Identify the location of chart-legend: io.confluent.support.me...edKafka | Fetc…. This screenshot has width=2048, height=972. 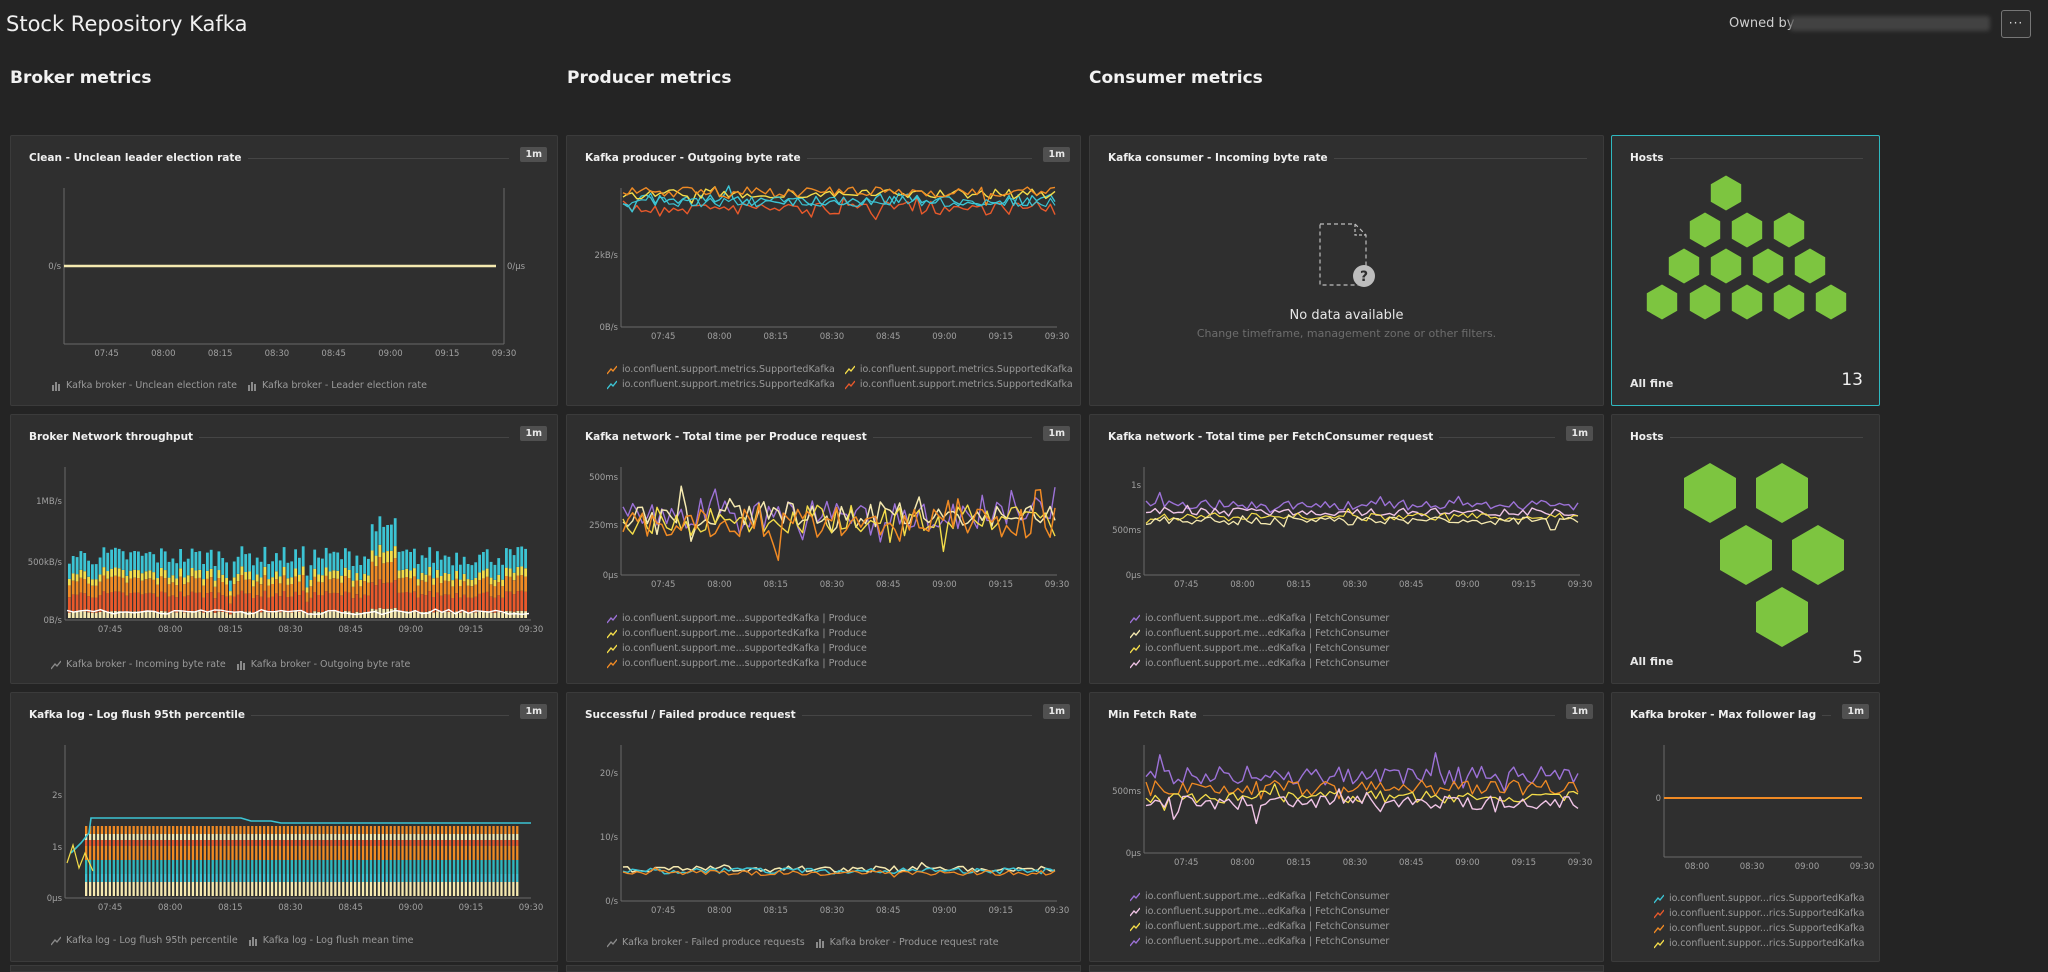
(1264, 641).